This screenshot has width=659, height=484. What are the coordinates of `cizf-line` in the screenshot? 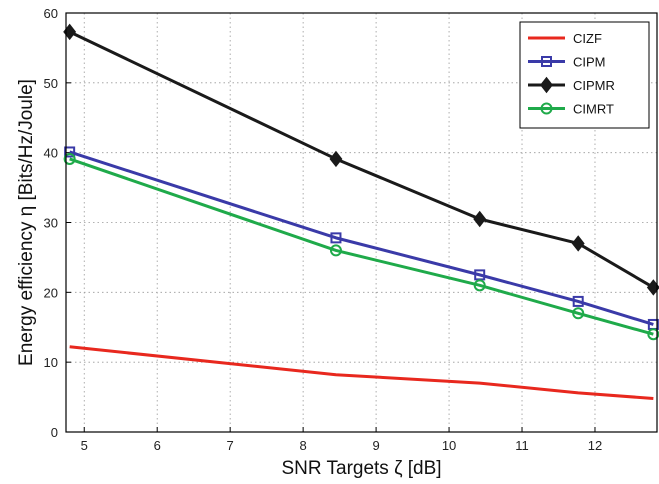 It's located at (361, 372).